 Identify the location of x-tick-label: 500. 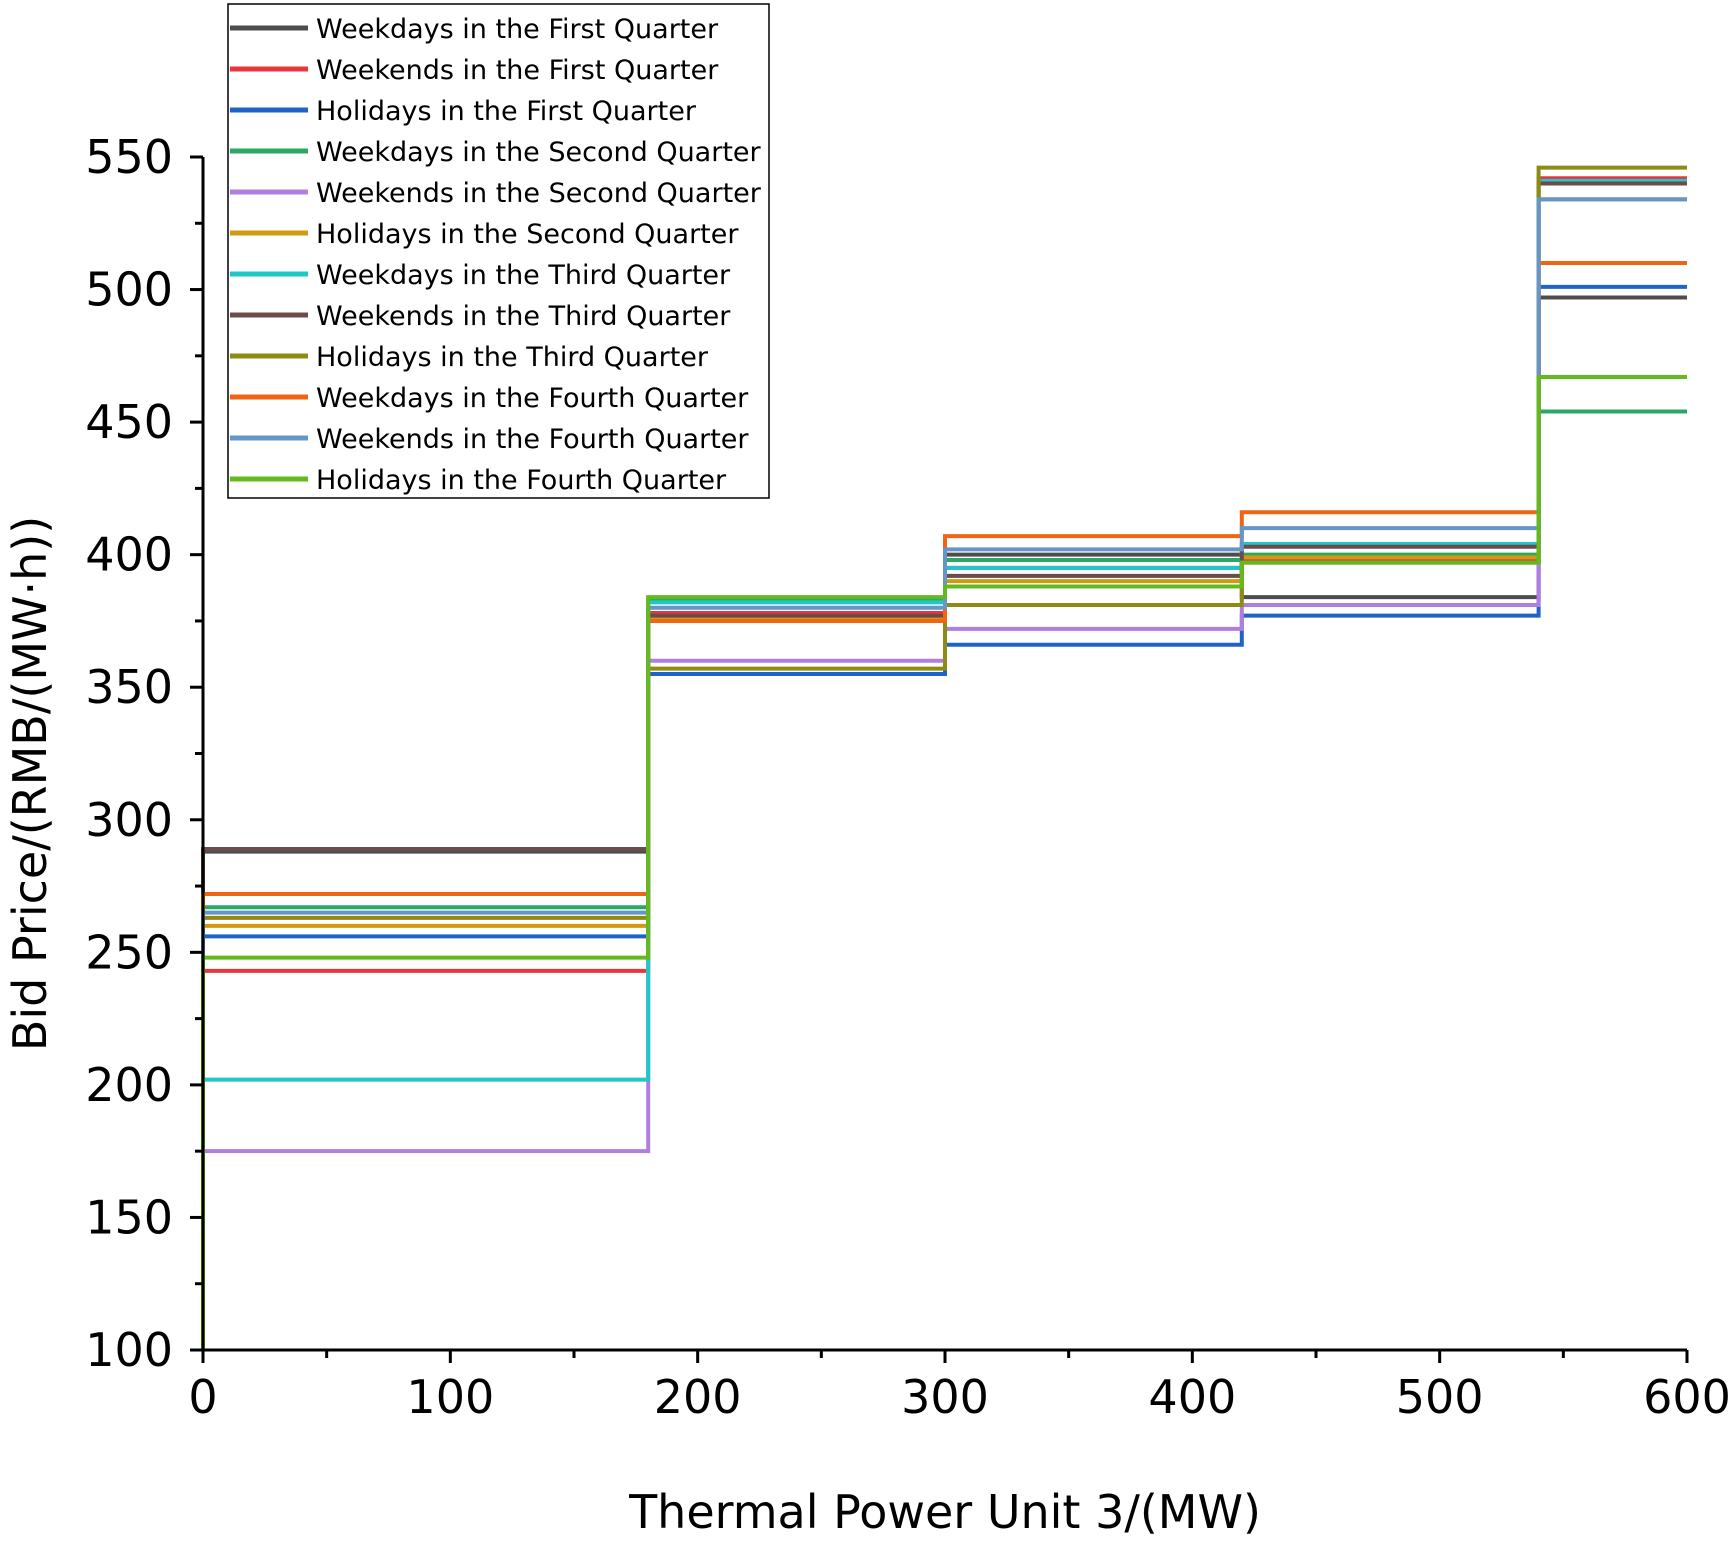
(1440, 1397).